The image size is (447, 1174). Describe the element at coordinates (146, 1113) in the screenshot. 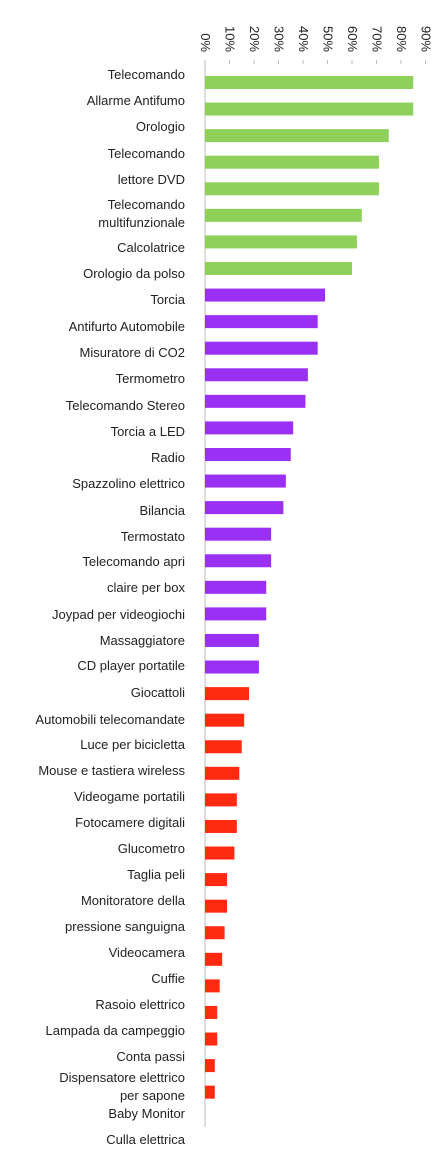

I see `category-label: Baby Monitor` at that location.